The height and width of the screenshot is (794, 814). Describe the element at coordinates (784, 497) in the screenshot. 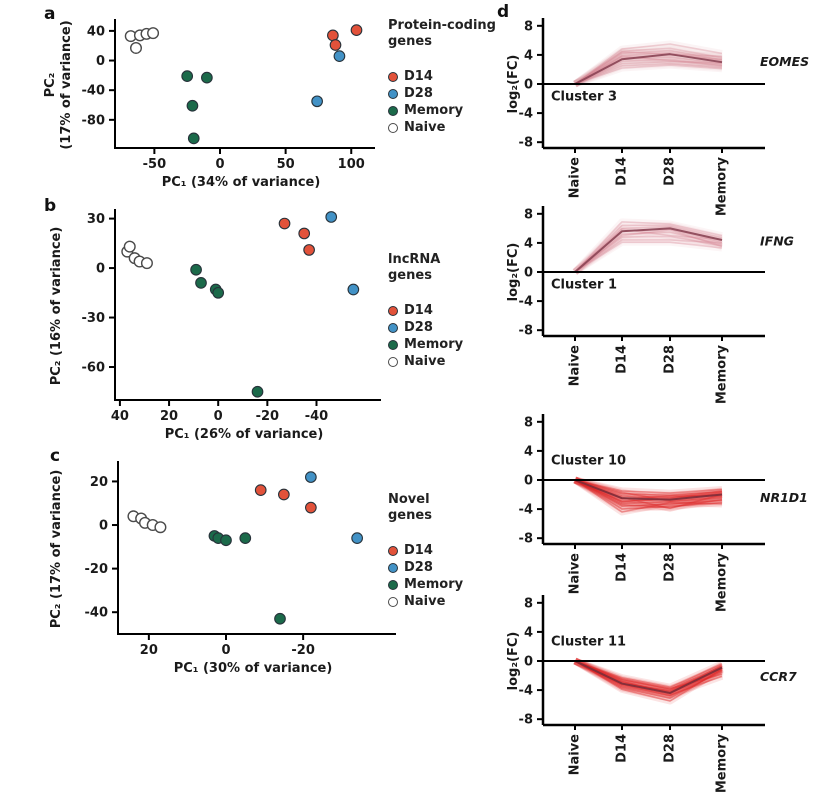

I see `gene-label: NR1D1` at that location.